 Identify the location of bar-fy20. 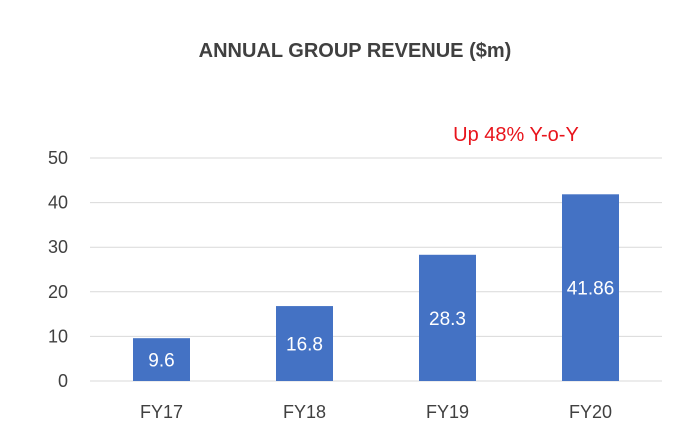
(590, 287).